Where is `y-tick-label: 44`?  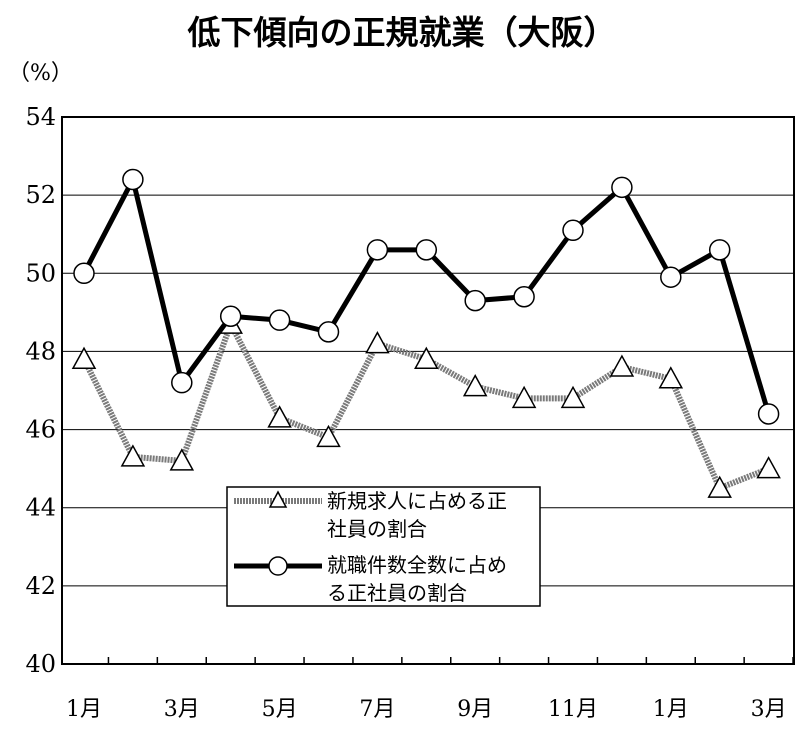 y-tick-label: 44 is located at coordinates (40, 508).